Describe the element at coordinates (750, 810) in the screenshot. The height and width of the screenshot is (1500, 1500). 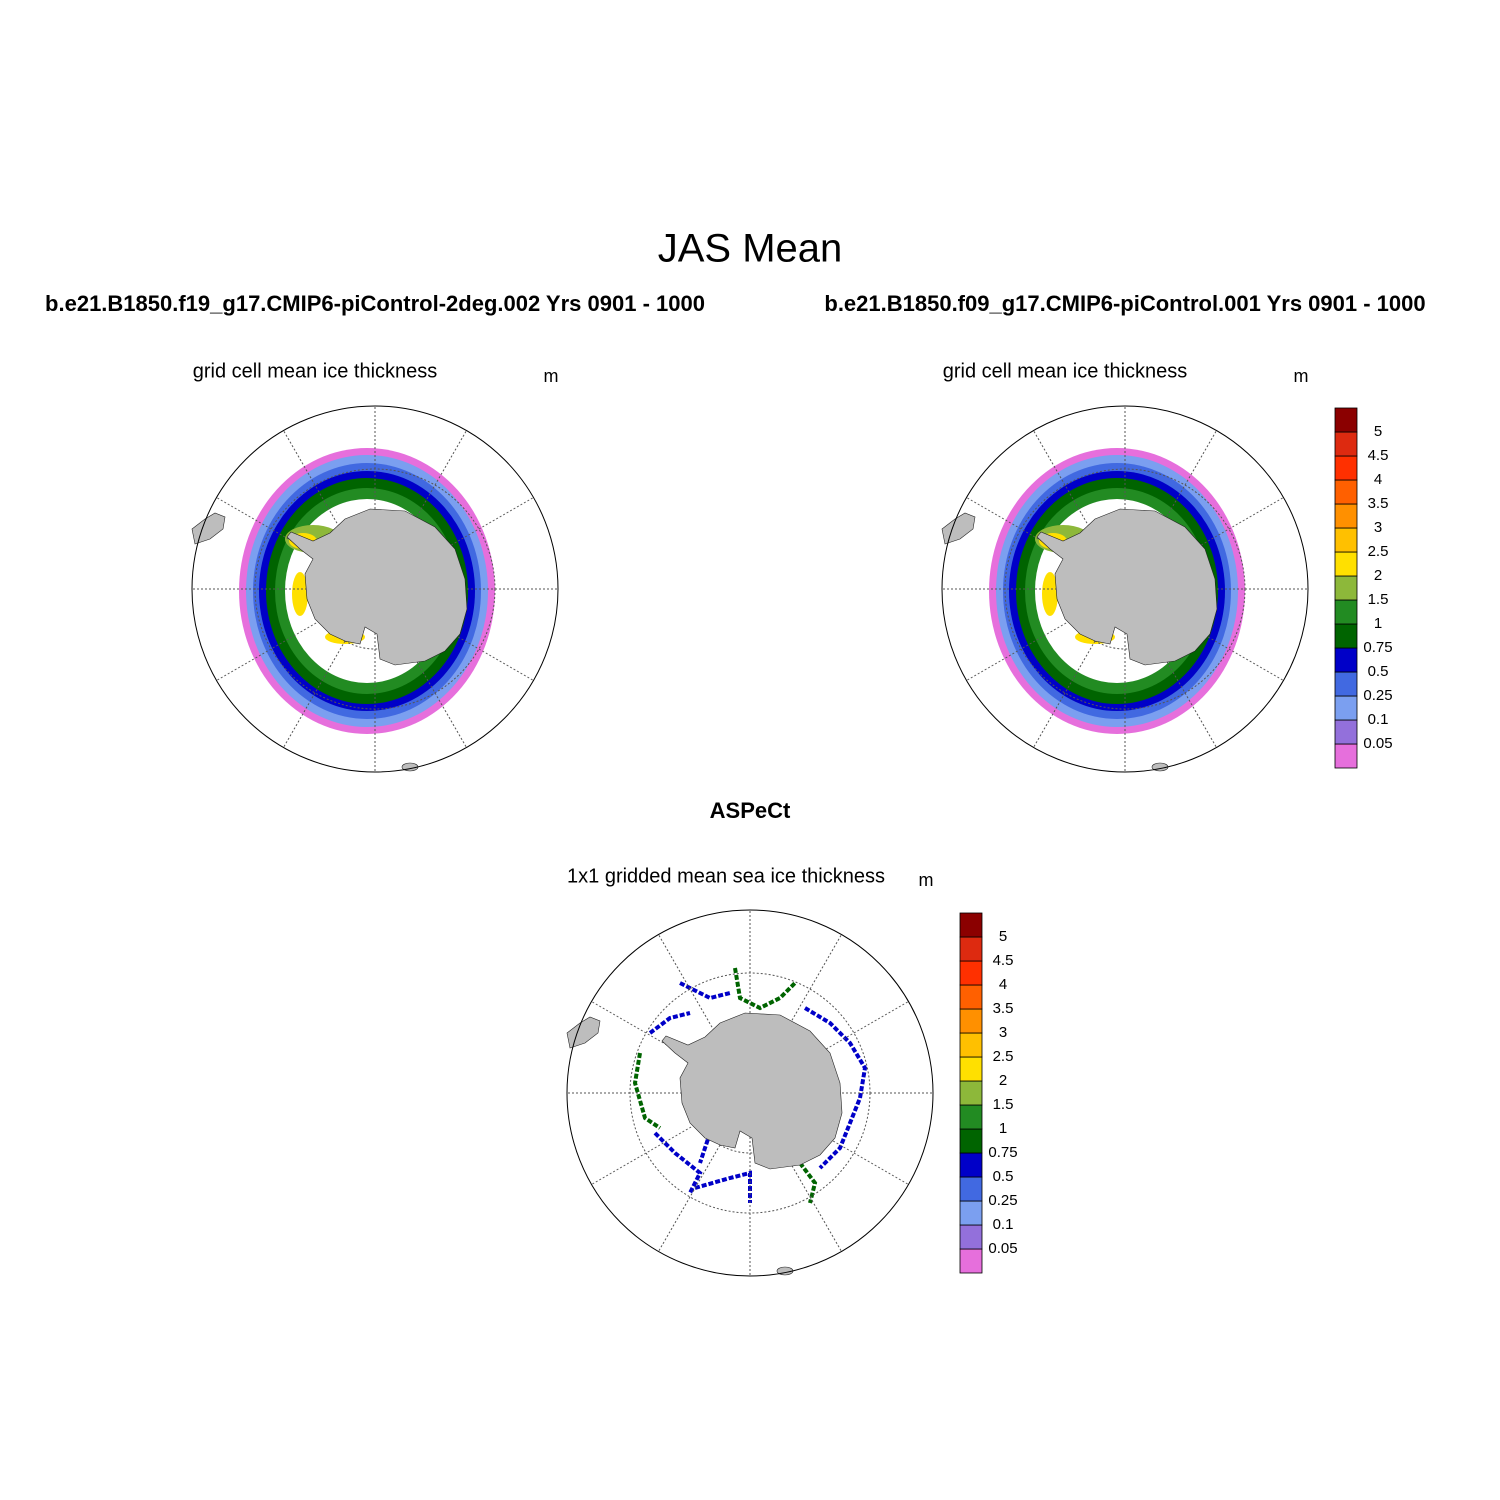
I see `panel-heading: ASPeCt` at that location.